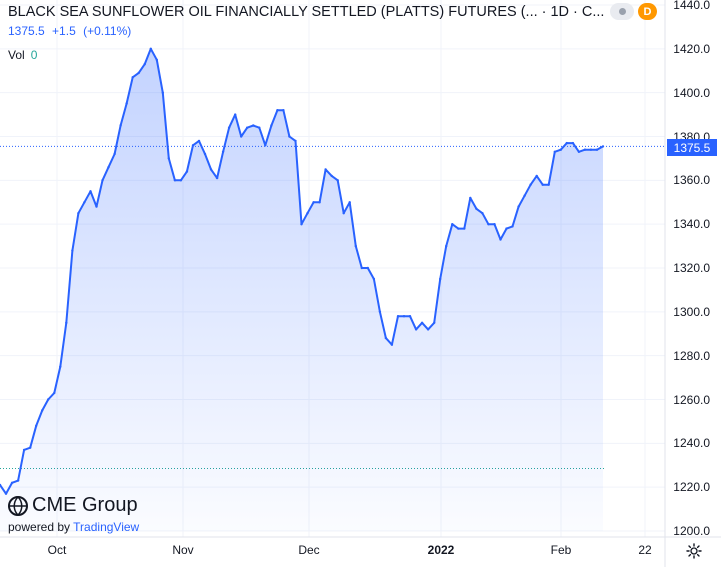 Image resolution: width=721 pixels, height=567 pixels. What do you see at coordinates (691, 180) in the screenshot?
I see `y-tick-label: 1360.0` at bounding box center [691, 180].